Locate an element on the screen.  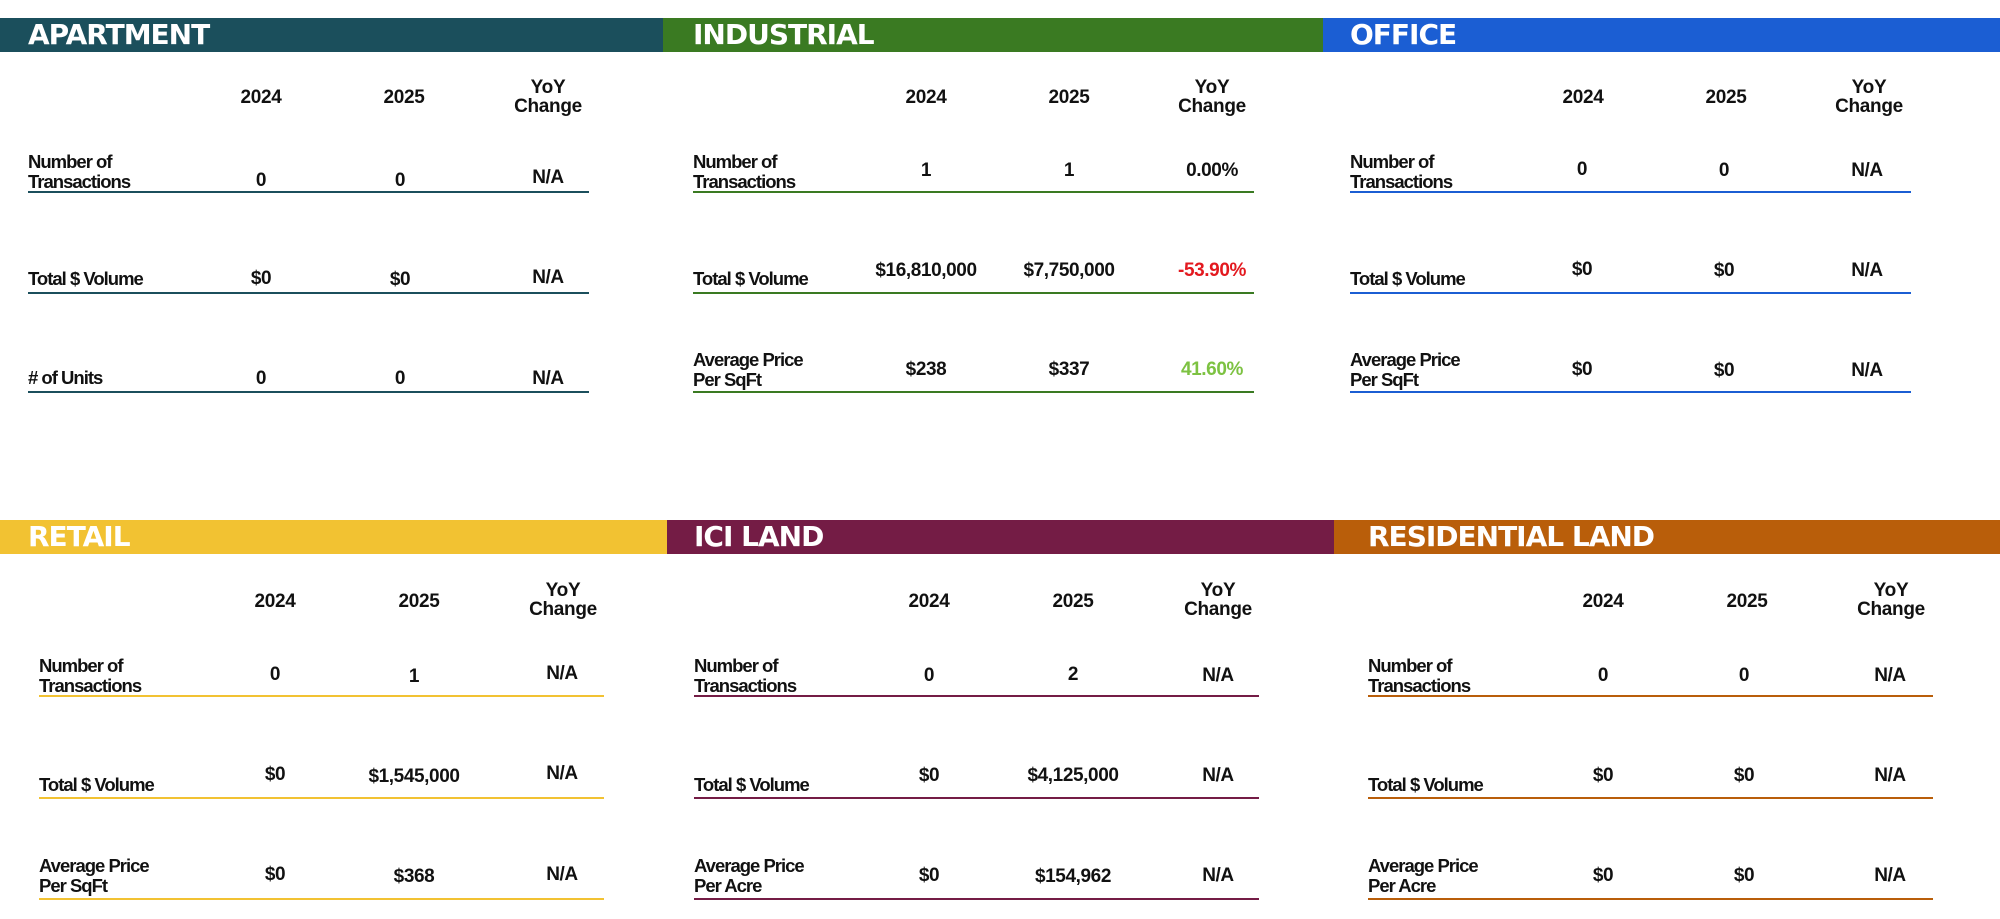
value-2025: $7,750,000 is located at coordinates (1069, 270).